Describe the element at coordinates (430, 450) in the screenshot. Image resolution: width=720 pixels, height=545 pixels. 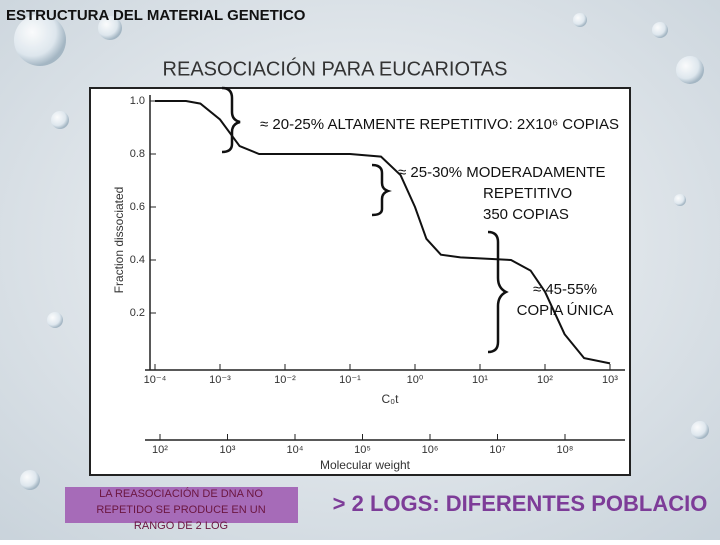
I see `mw-tick-label: 10⁶` at that location.